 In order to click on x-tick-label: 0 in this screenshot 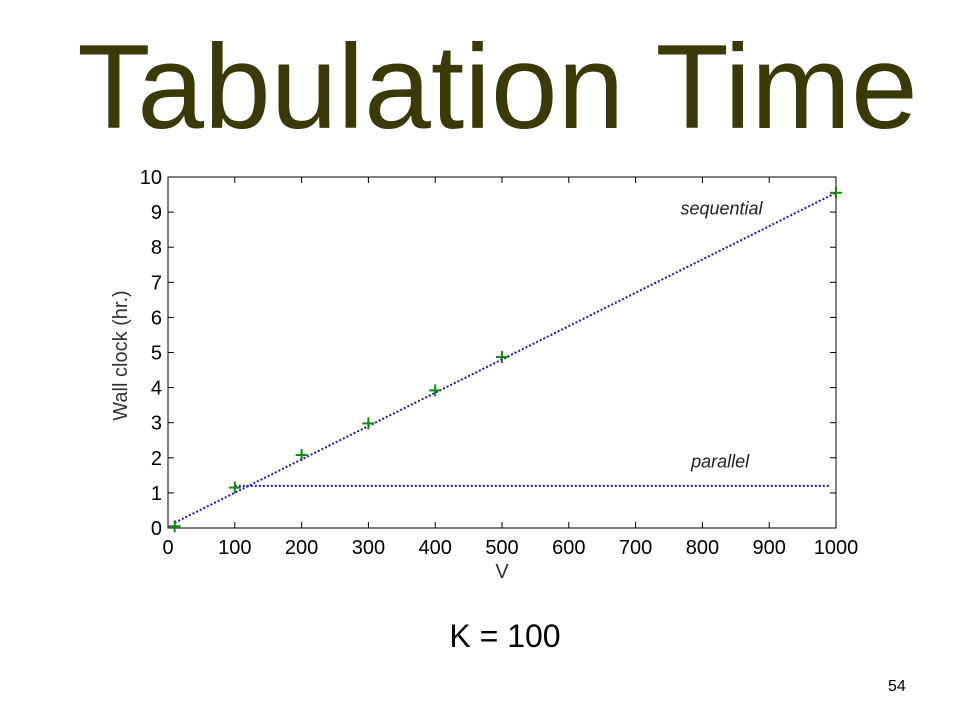, I will do `click(167, 548)`.